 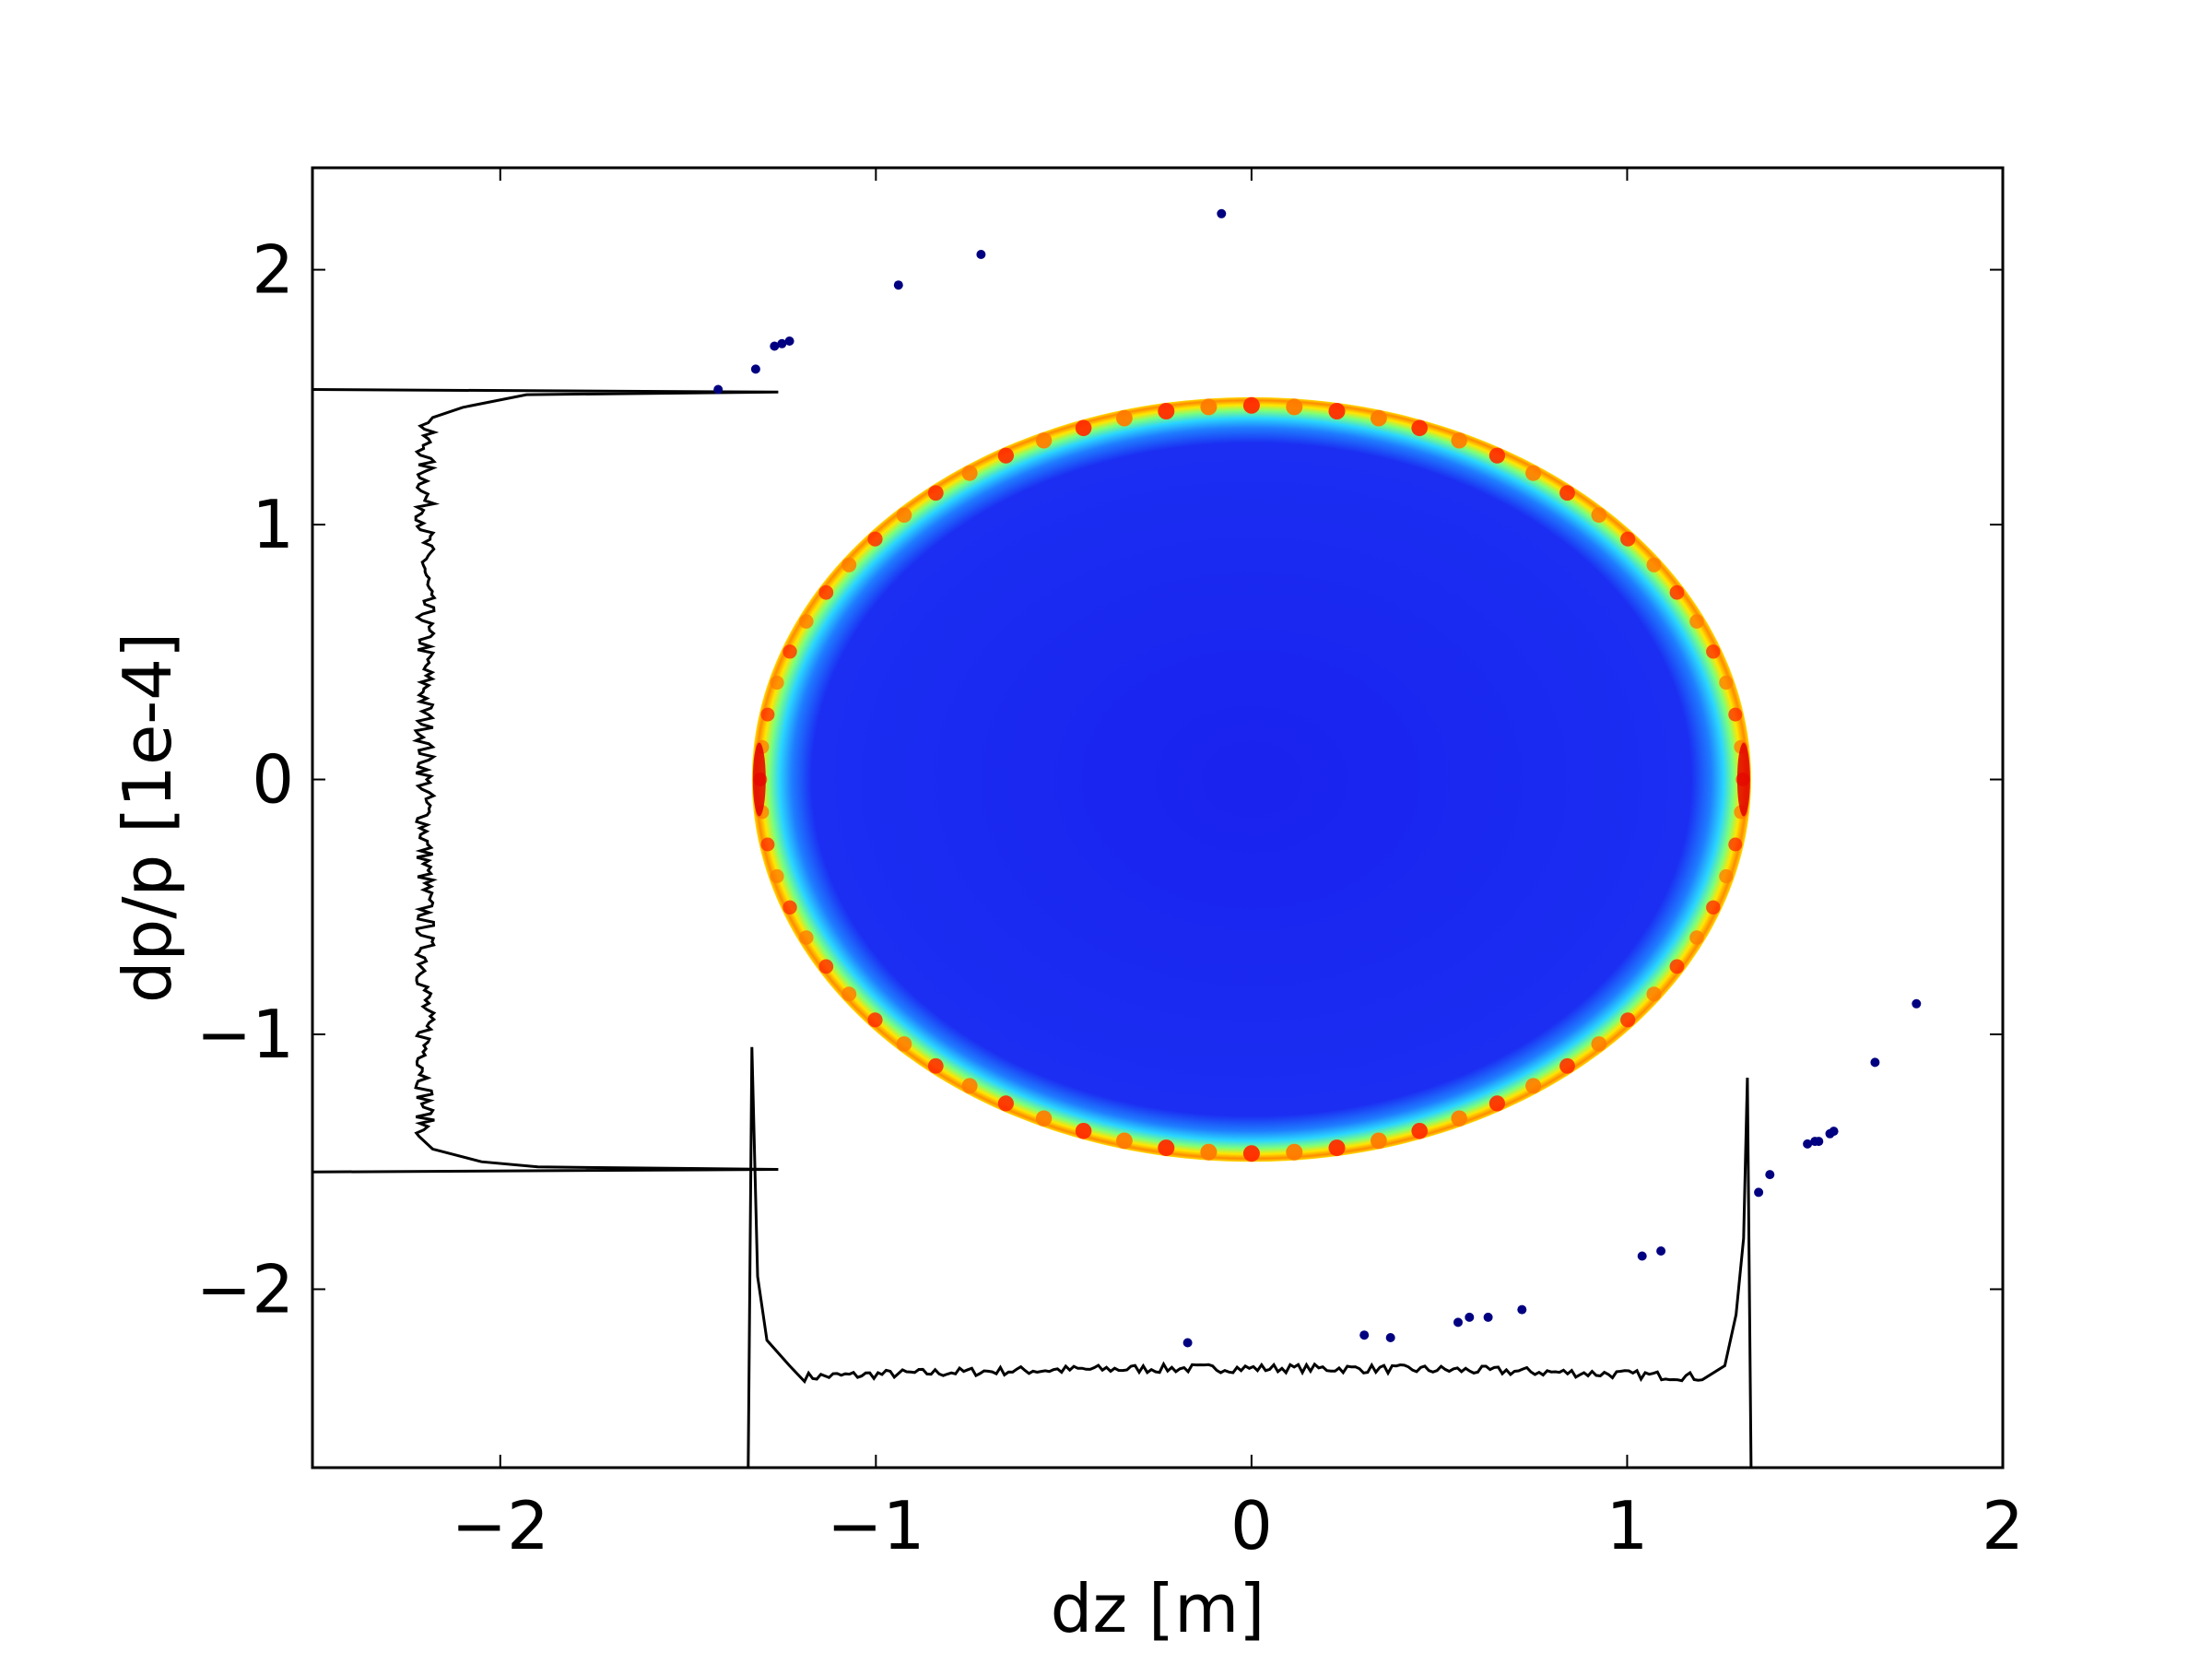 What do you see at coordinates (147, 817) in the screenshot?
I see `y-axis-label: dp/p [1e-4]` at bounding box center [147, 817].